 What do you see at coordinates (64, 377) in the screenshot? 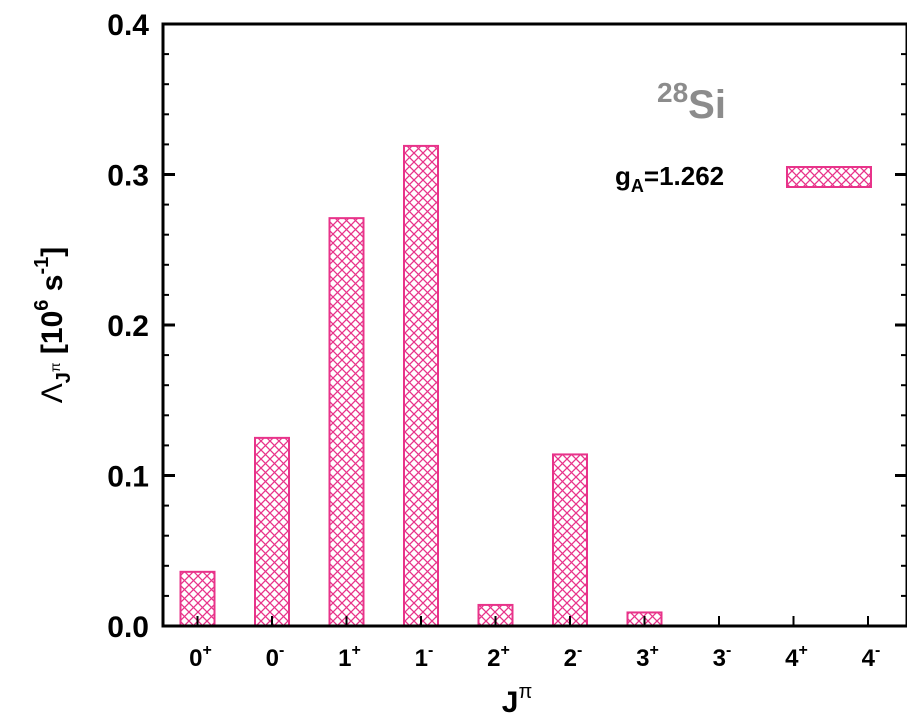
I see `y-axis-title-sub: J` at bounding box center [64, 377].